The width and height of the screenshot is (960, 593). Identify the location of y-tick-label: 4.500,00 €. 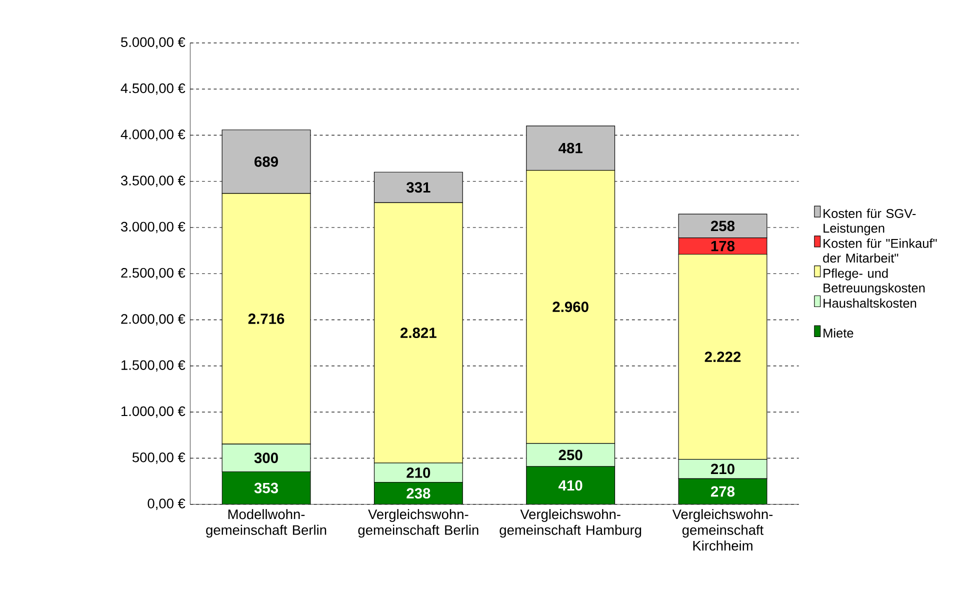
(153, 89).